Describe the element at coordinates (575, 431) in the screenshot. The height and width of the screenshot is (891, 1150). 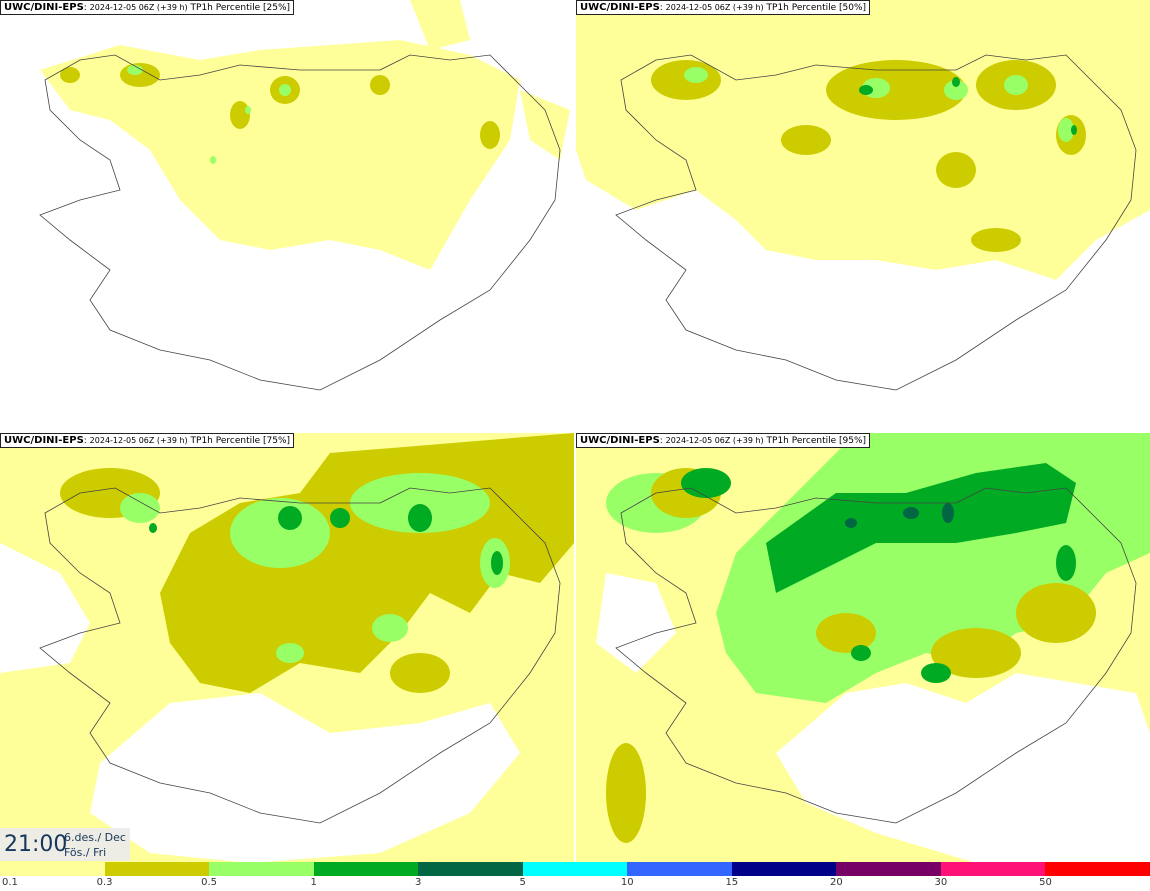
I see `panel-divider-horizontal` at that location.